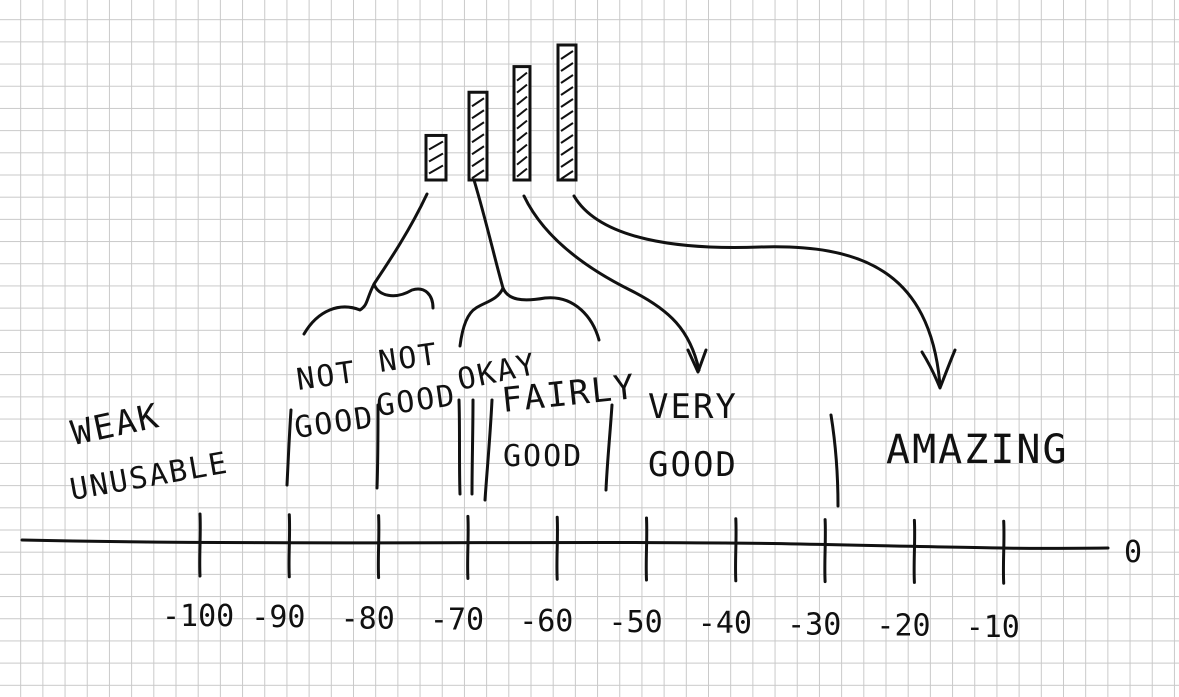 This screenshot has height=697, width=1179. What do you see at coordinates (697, 361) in the screenshot?
I see `arrow-head-very-good` at bounding box center [697, 361].